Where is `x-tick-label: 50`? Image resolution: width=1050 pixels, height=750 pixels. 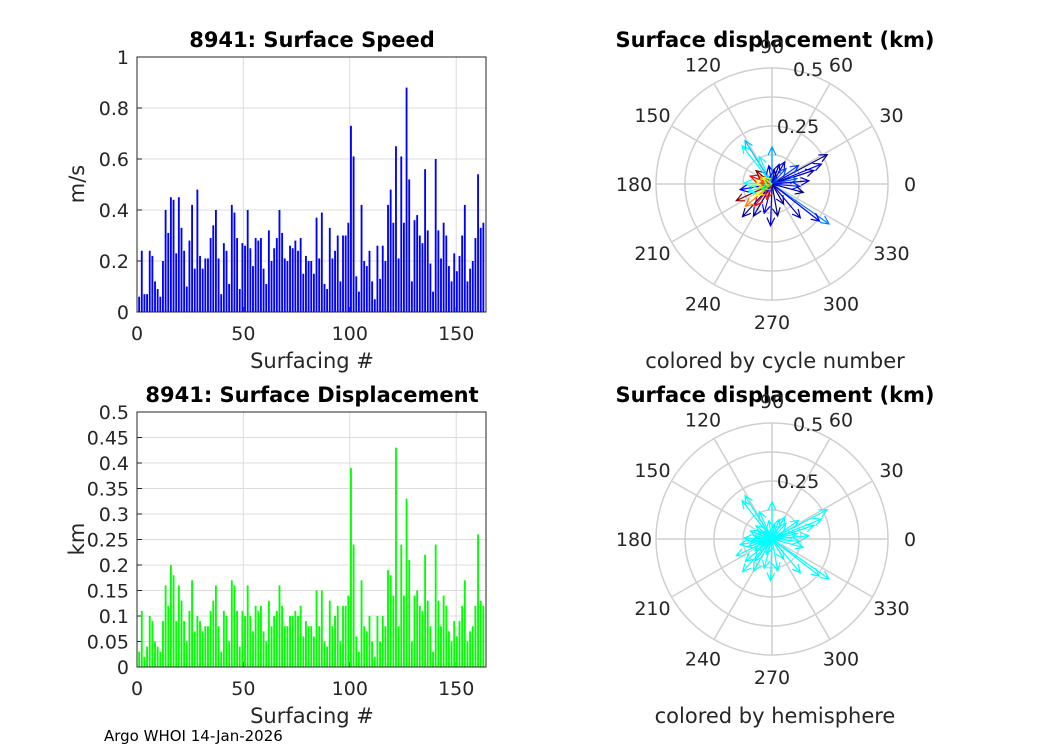 x-tick-label: 50 is located at coordinates (243, 334).